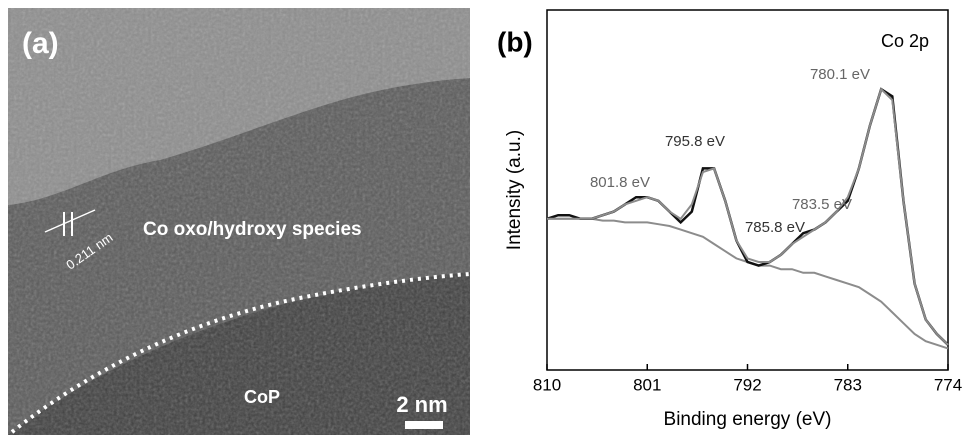  Describe the element at coordinates (848, 384) in the screenshot. I see `x-tick-label: 783` at that location.